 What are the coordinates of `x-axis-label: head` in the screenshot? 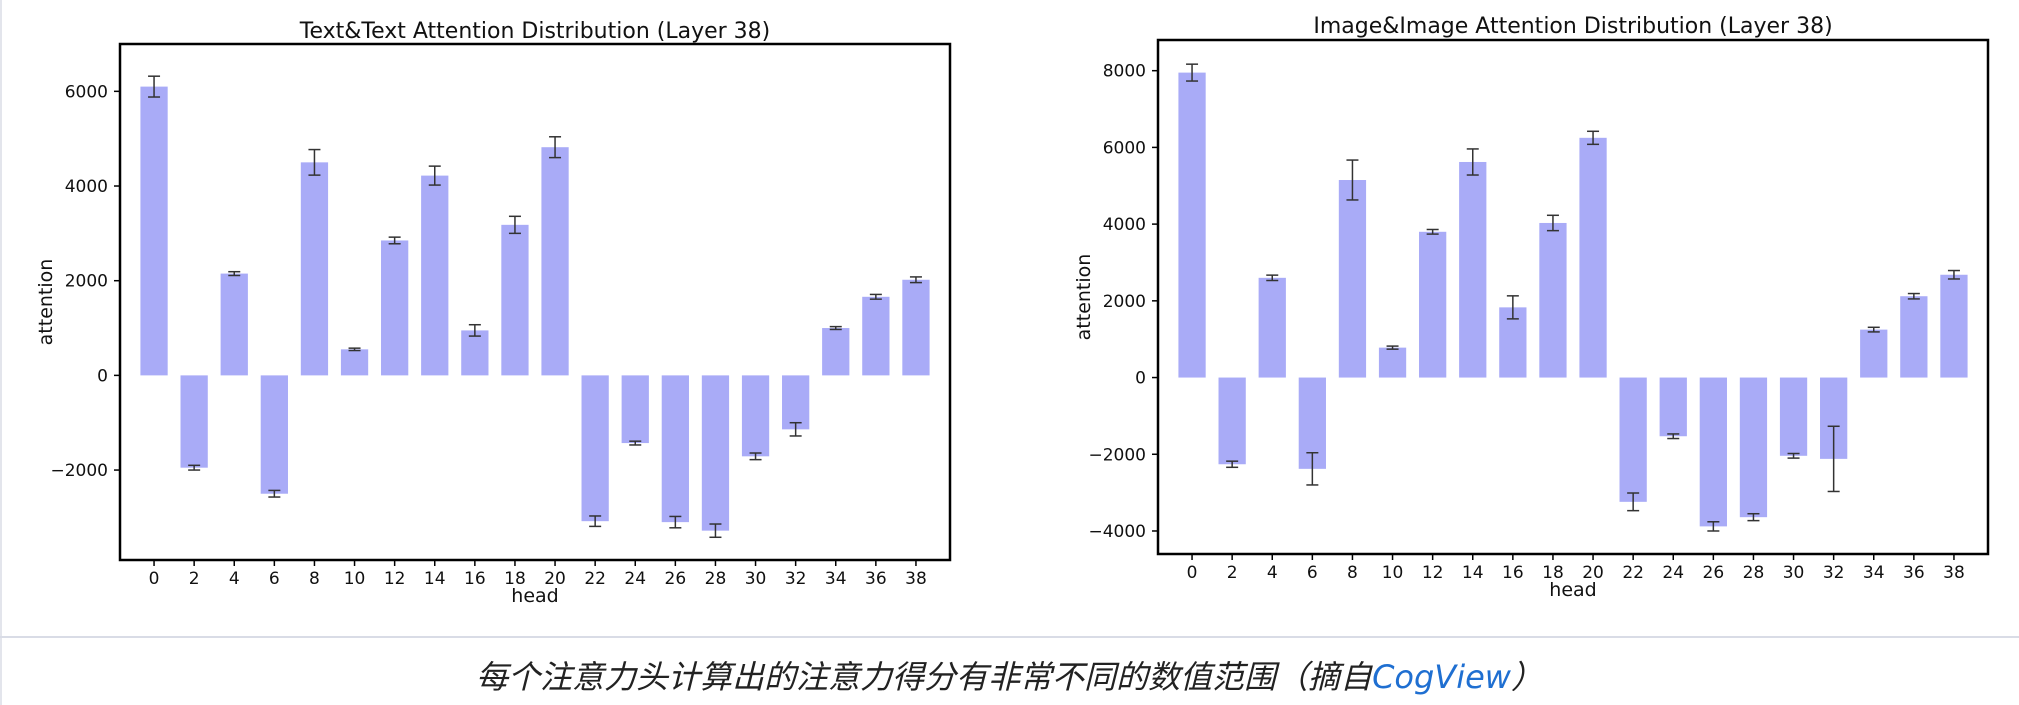 It's located at (1572, 590).